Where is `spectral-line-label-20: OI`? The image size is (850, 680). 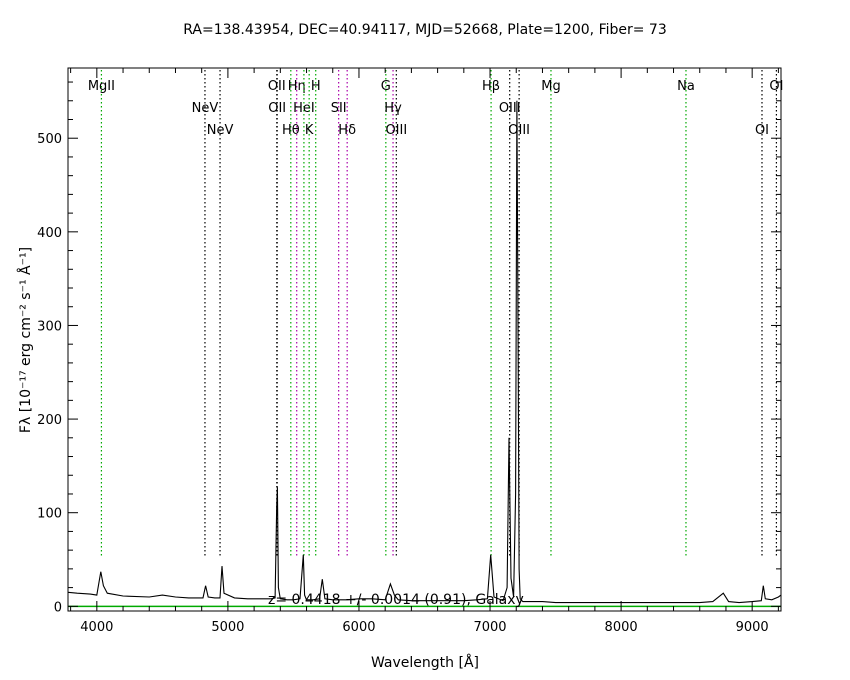 spectral-line-label-20: OI is located at coordinates (762, 130).